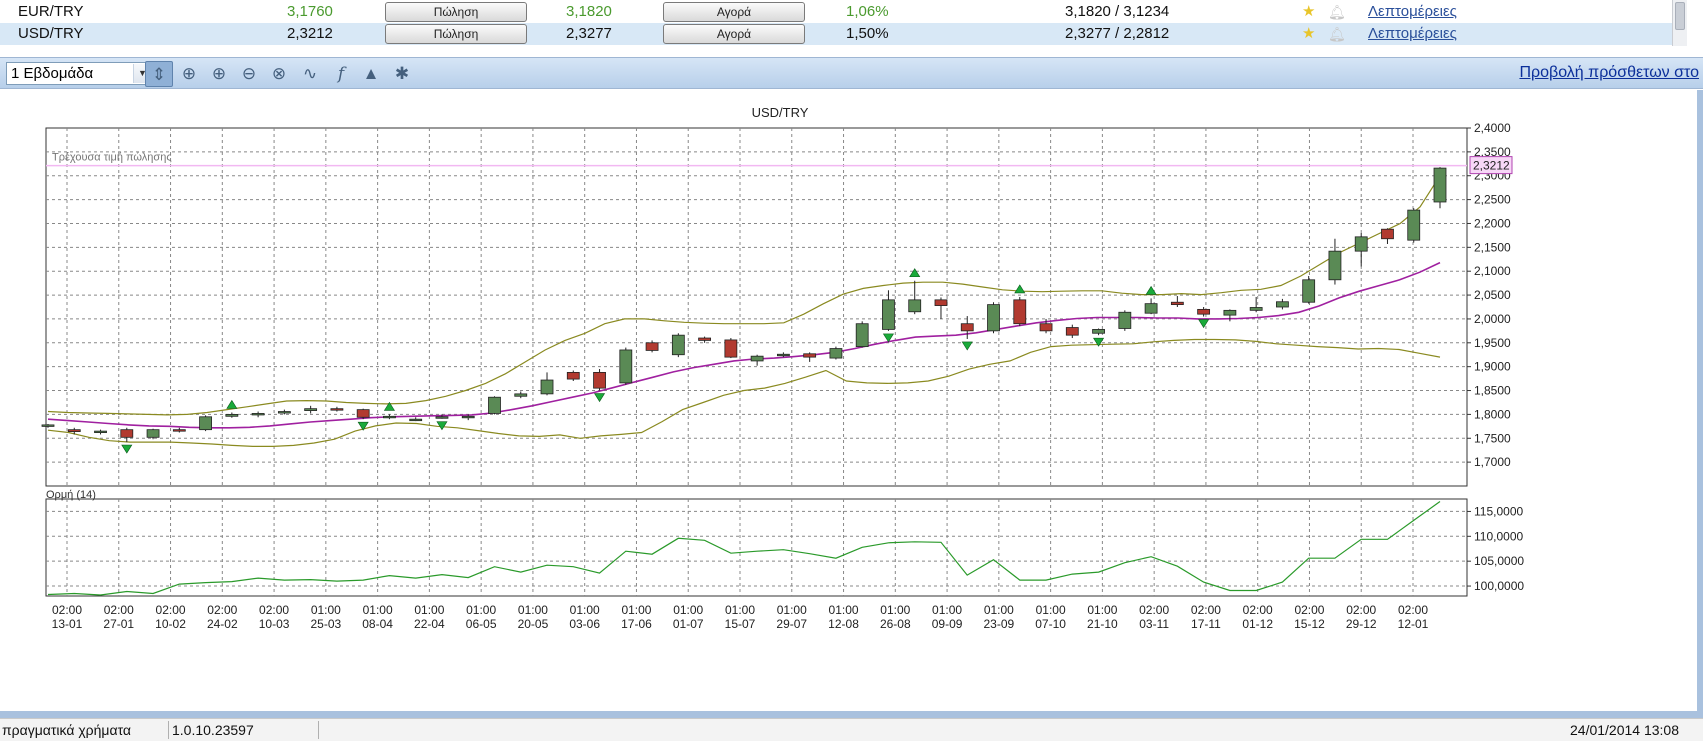  What do you see at coordinates (219, 73) in the screenshot?
I see `zoom-in-icon: ⊕` at bounding box center [219, 73].